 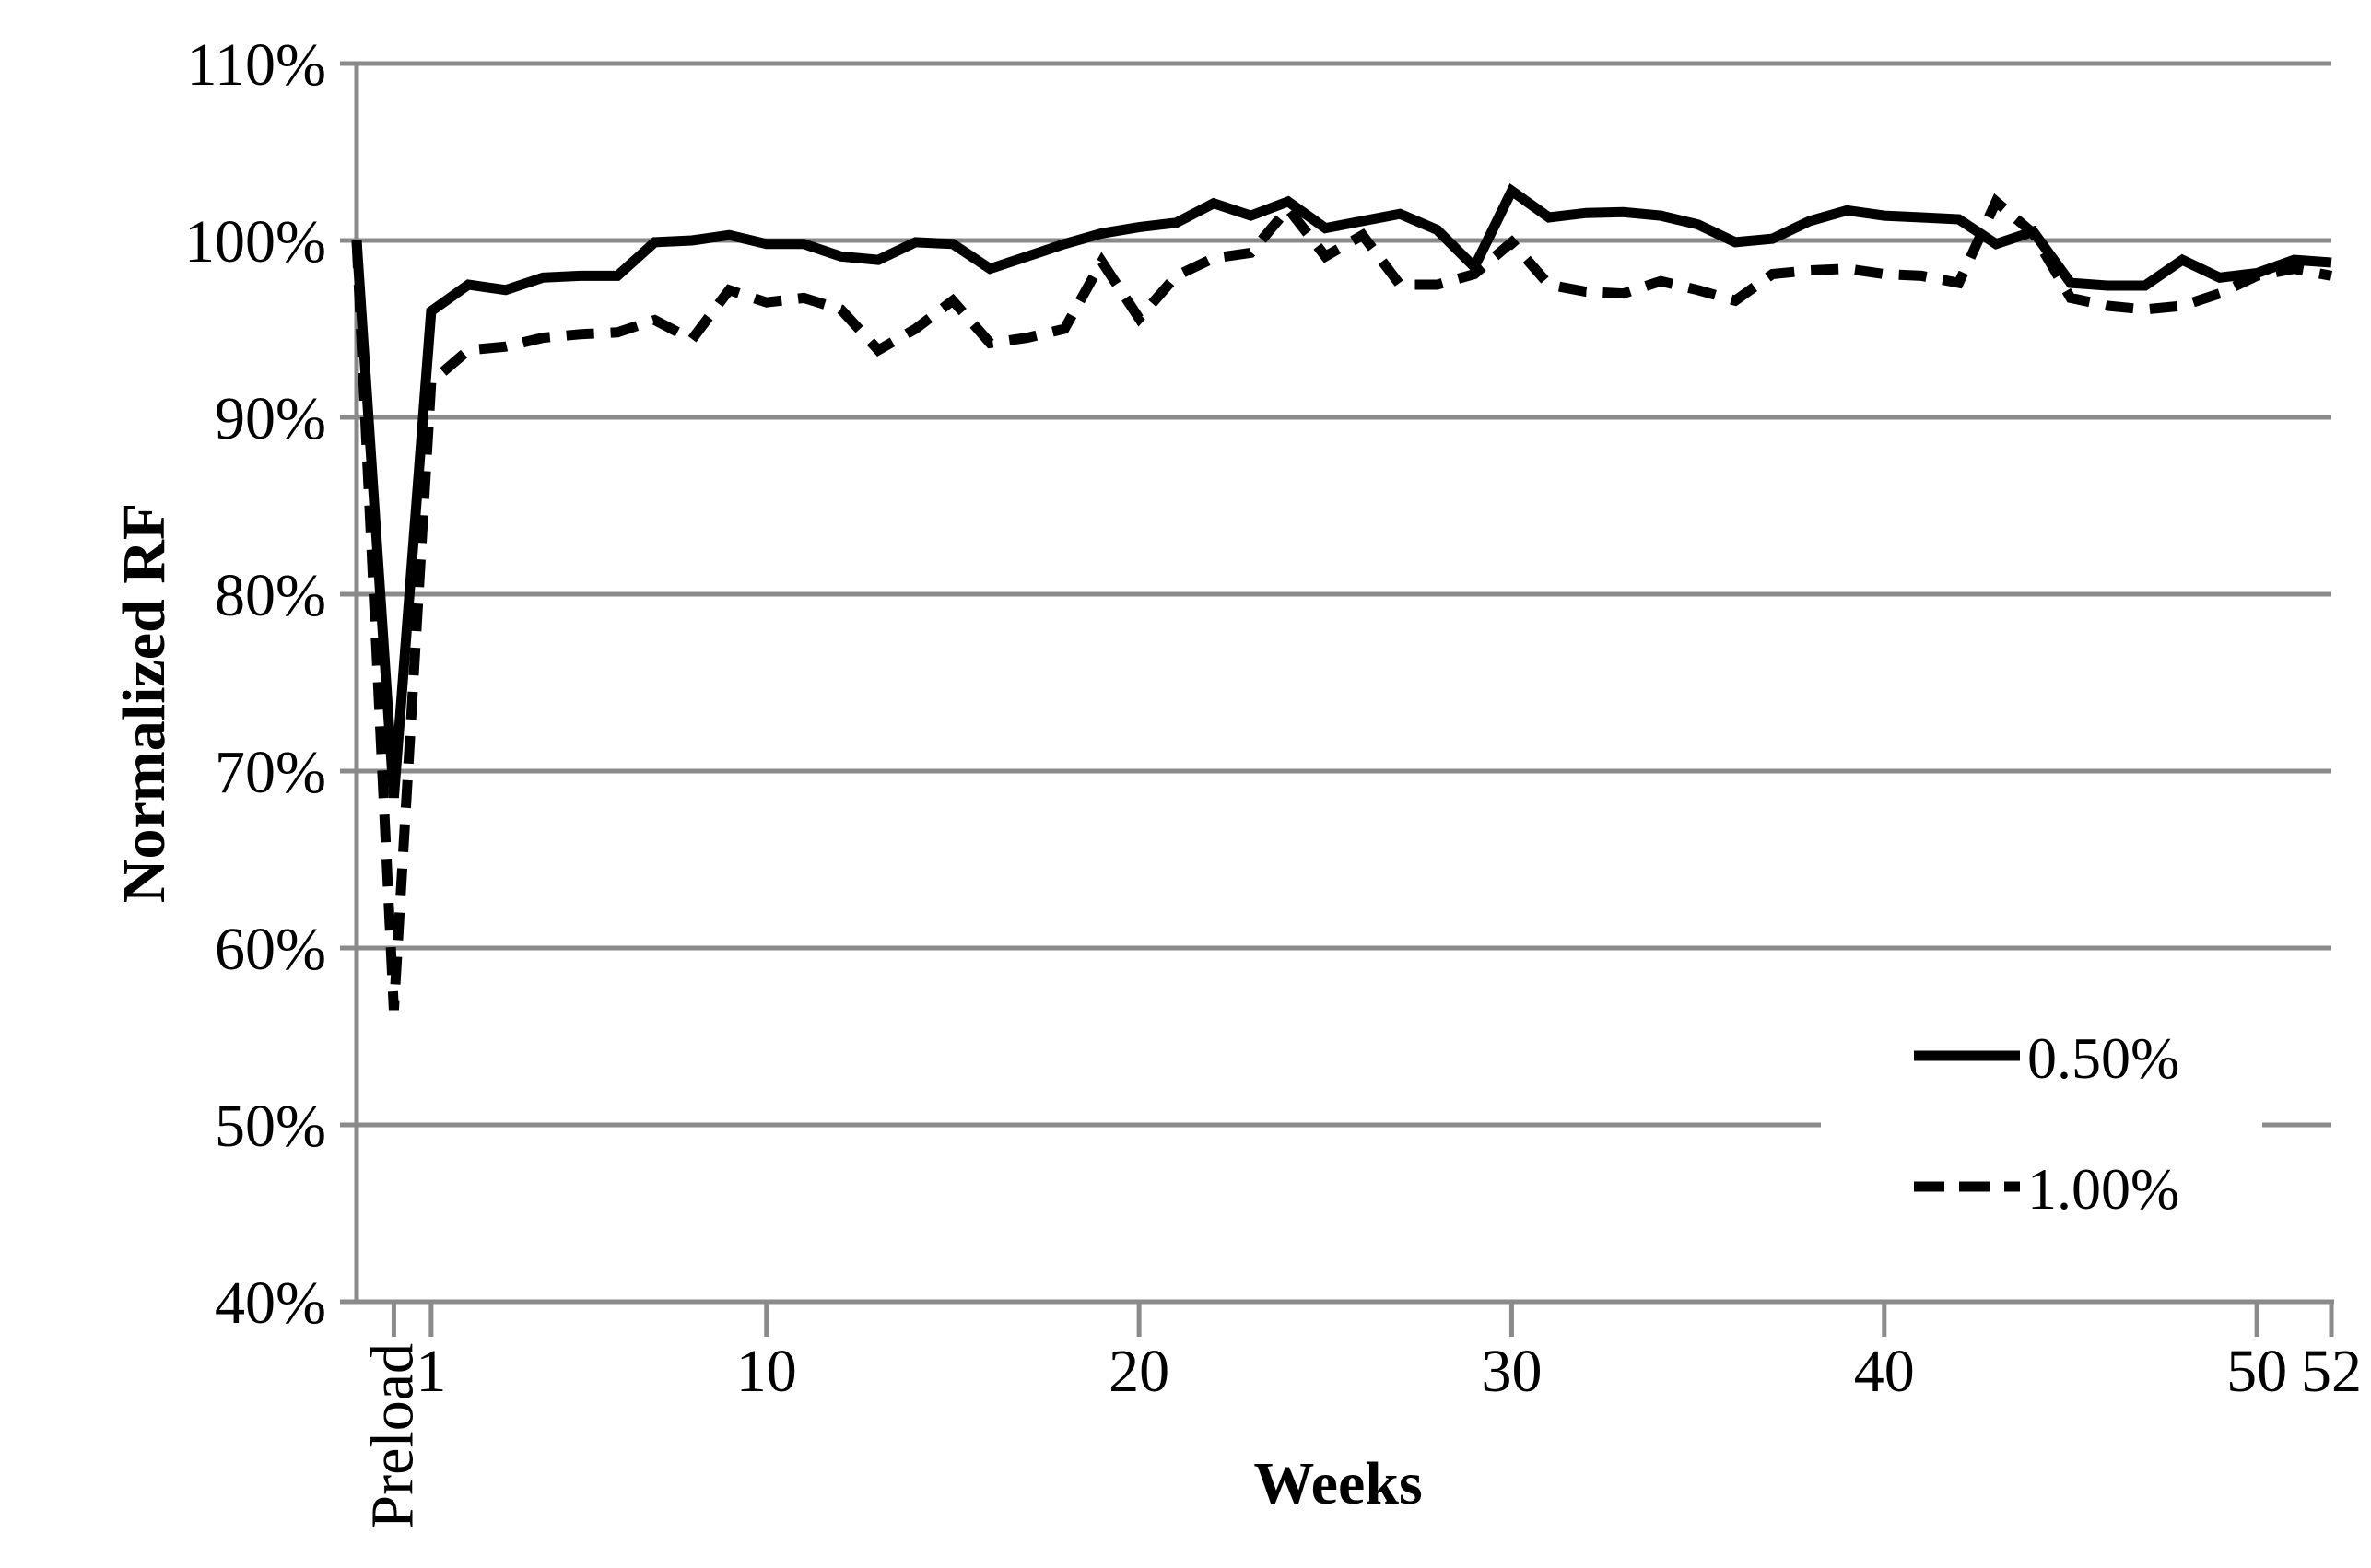 What do you see at coordinates (2103, 1058) in the screenshot?
I see `legend-label-0.50%: 0.50%` at bounding box center [2103, 1058].